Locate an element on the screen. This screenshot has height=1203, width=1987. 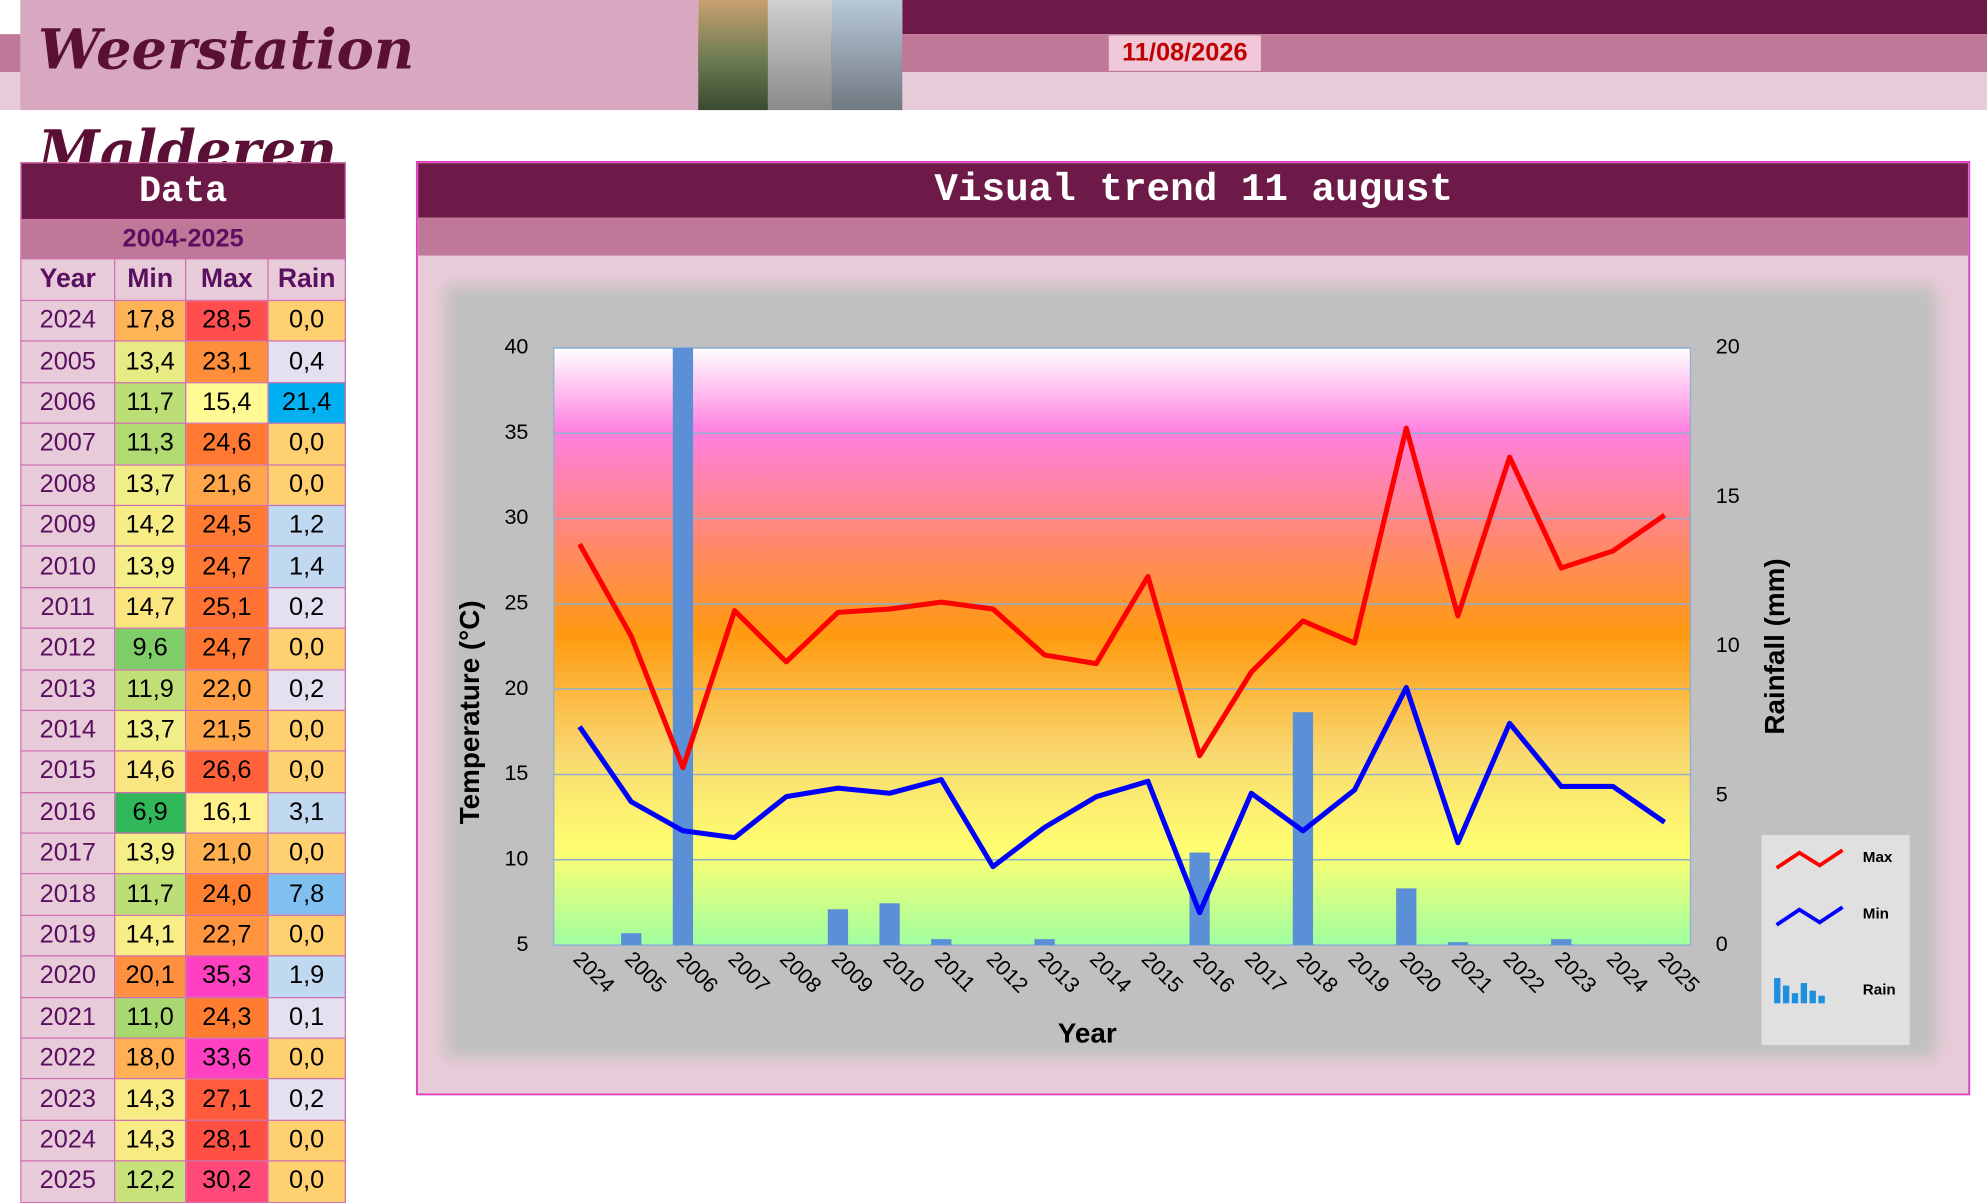
value-cell: 28,1 is located at coordinates (227, 1140).